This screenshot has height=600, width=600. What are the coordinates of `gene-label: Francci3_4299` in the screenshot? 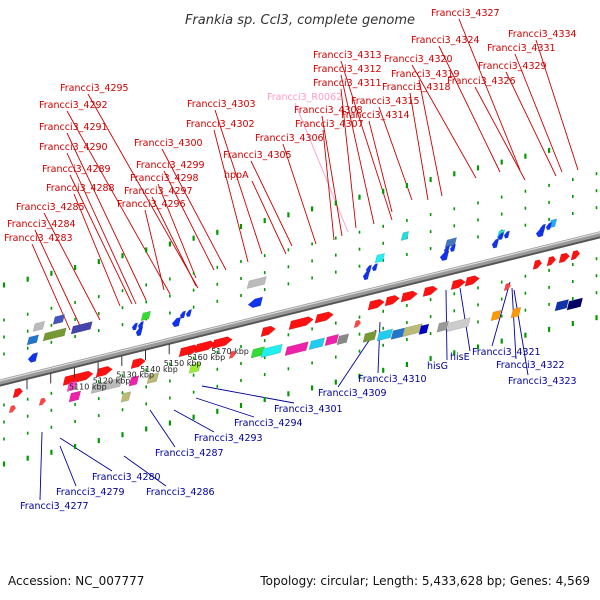 It's located at (170, 165).